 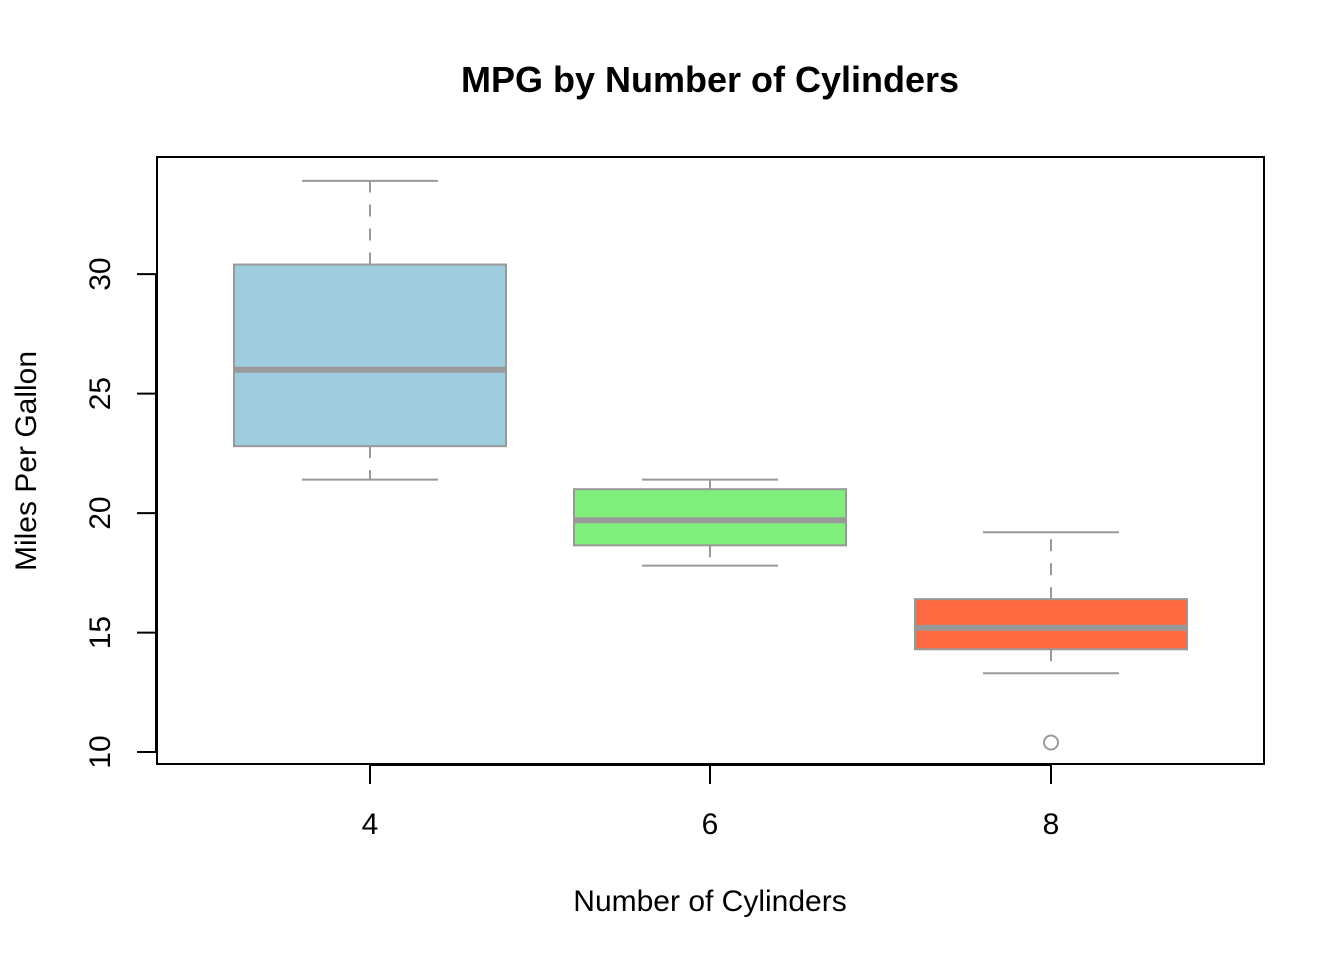 What do you see at coordinates (100, 273) in the screenshot?
I see `y-tick-label-30: 30` at bounding box center [100, 273].